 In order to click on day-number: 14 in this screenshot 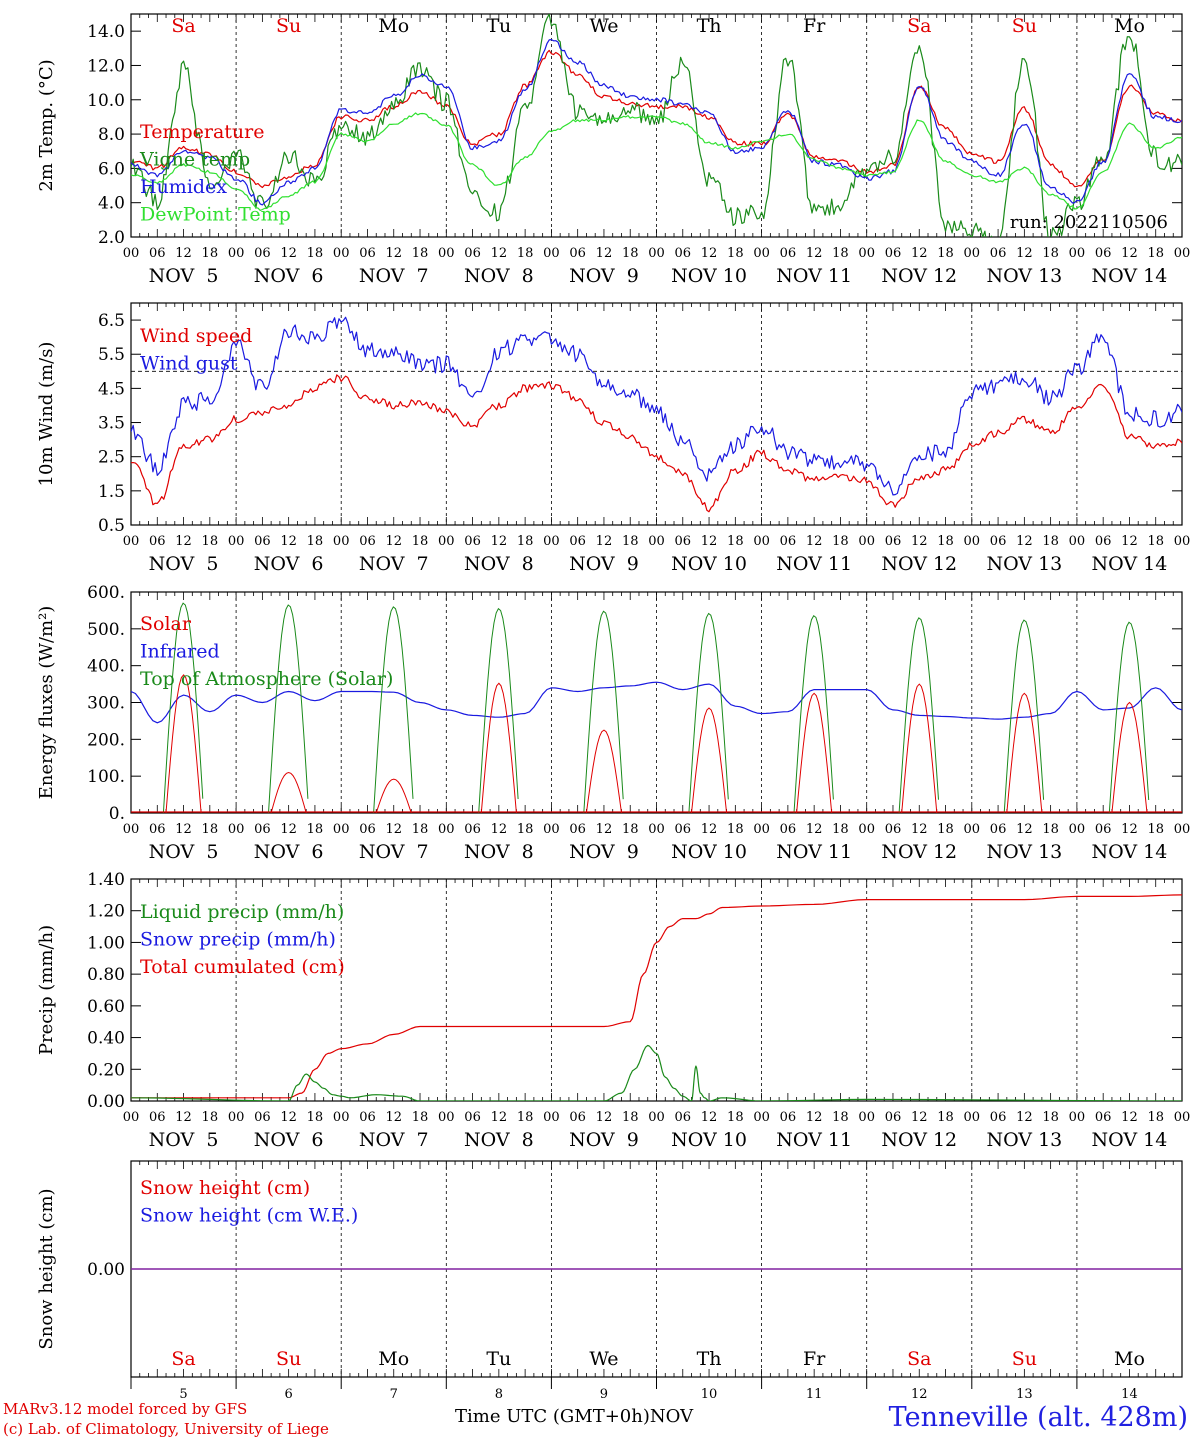, I will do `click(1129, 1394)`.